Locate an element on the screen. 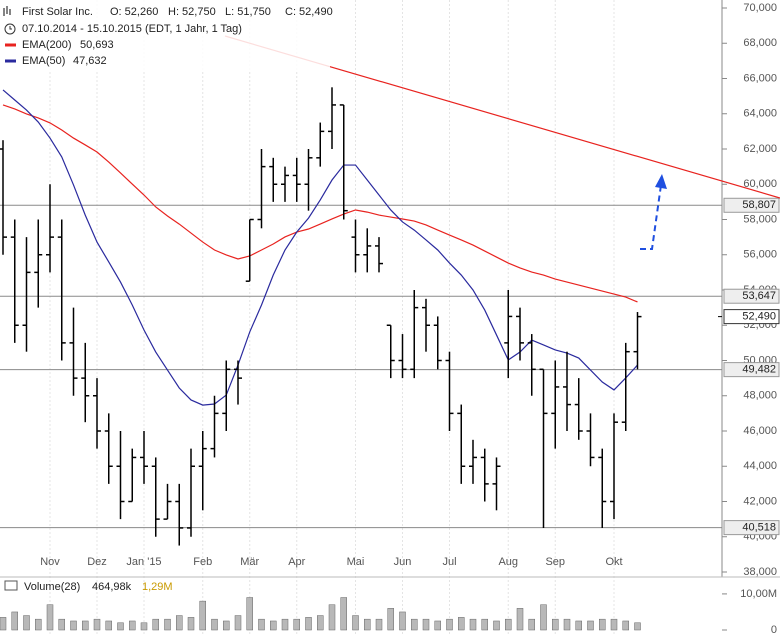  x-tick-label: Nov is located at coordinates (50, 562).